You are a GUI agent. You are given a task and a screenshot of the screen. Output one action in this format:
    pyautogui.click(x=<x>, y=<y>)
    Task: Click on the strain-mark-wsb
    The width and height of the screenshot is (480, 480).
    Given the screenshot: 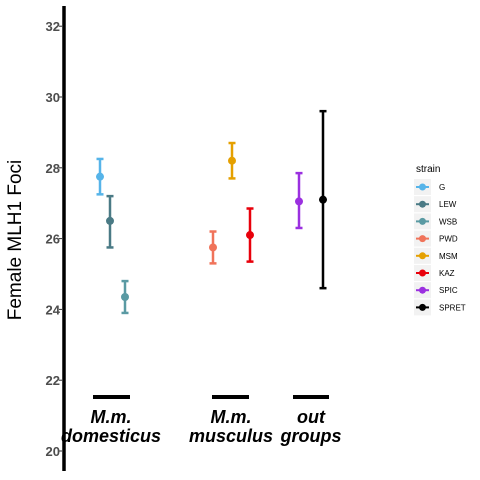 What is the action you would take?
    pyautogui.click(x=125, y=297)
    